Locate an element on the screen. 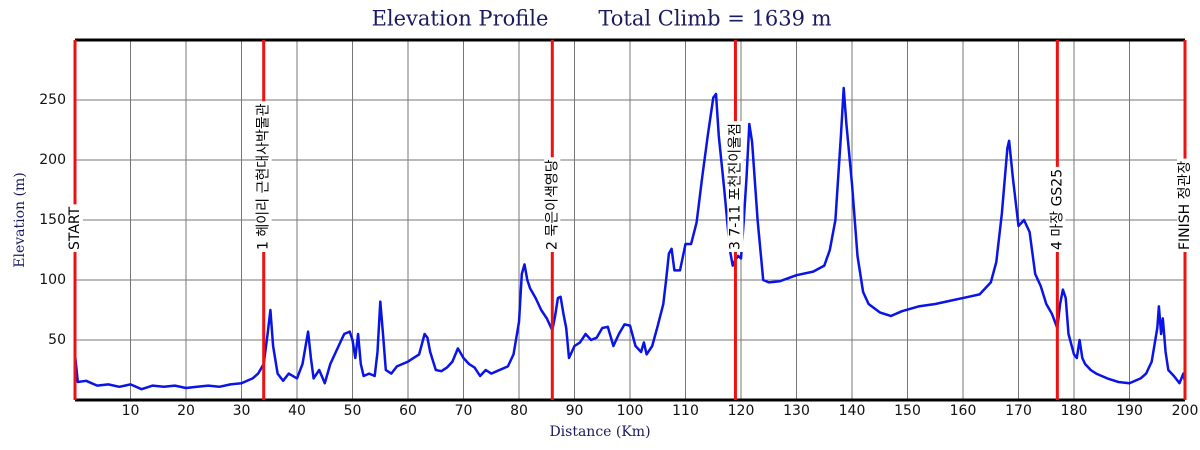 Image resolution: width=1200 pixels, height=450 pixels. marker-label: 4 마장 GS25 is located at coordinates (1057, 209).